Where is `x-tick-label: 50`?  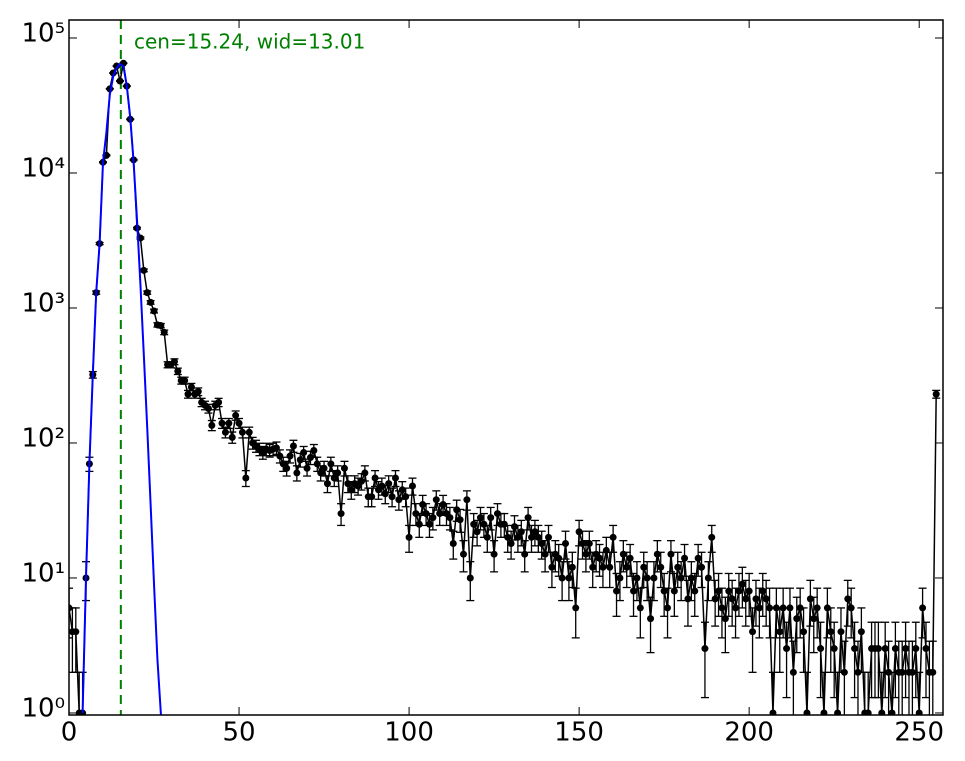 x-tick-label: 50 is located at coordinates (238, 733).